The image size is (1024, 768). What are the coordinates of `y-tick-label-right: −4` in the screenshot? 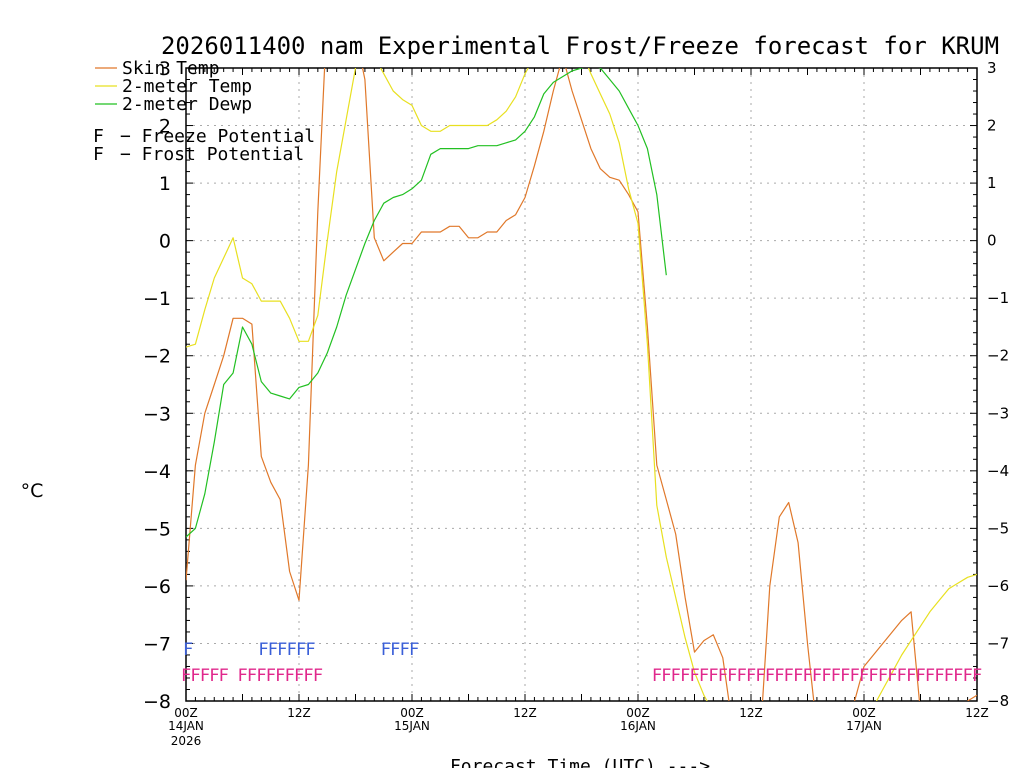 It's located at (998, 471).